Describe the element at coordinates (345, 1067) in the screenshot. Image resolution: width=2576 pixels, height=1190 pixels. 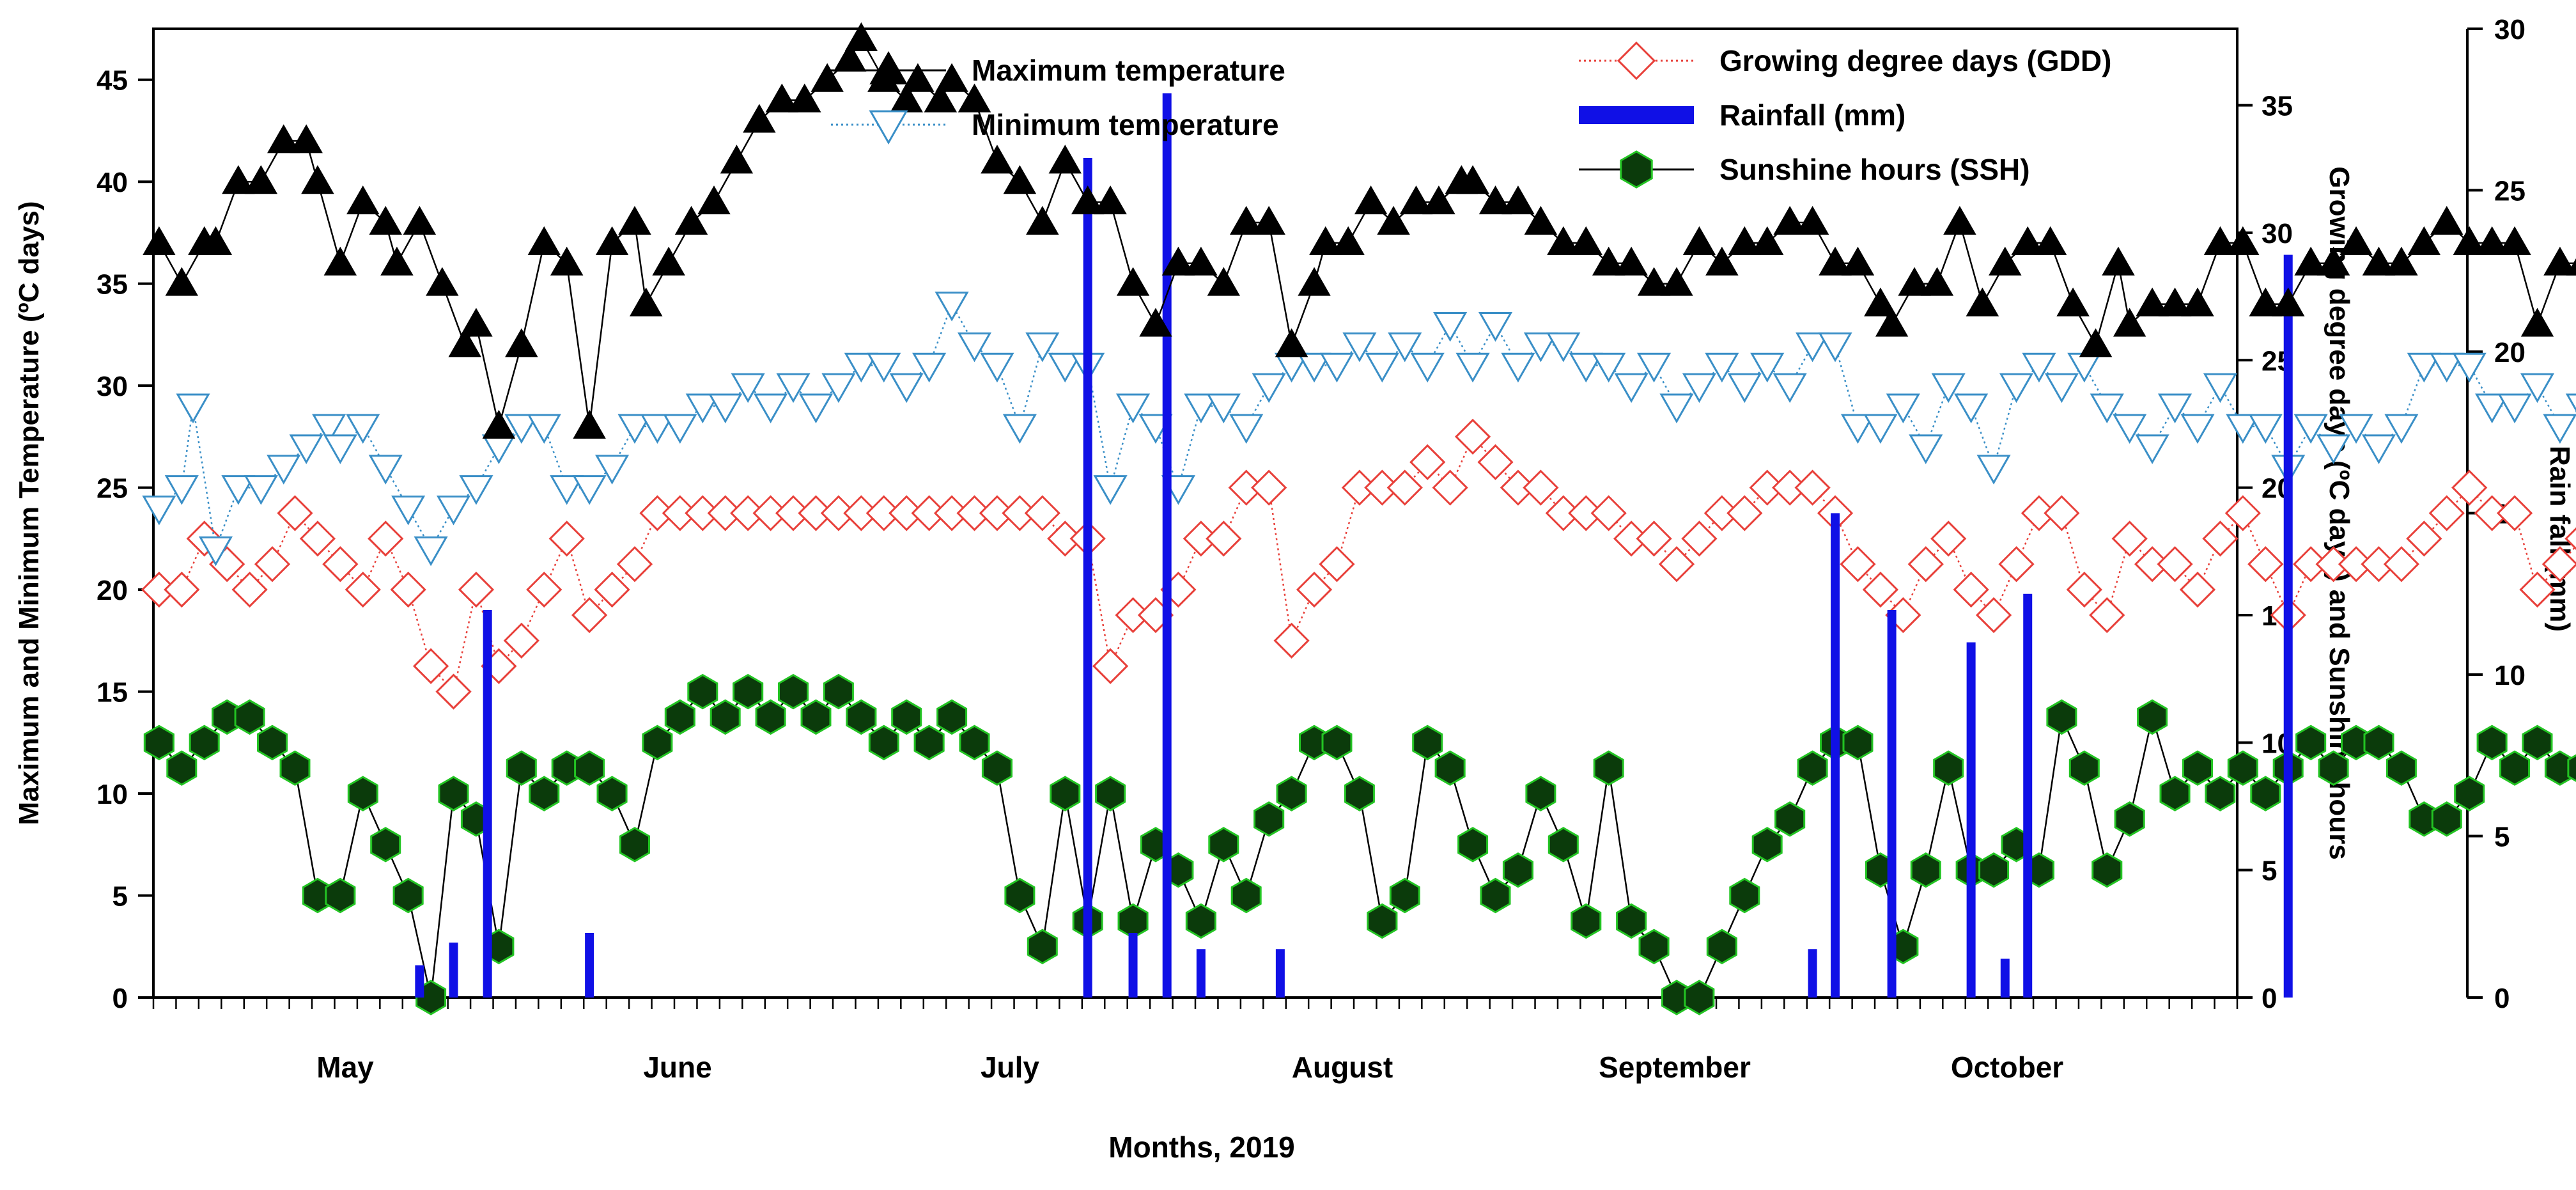
I see `month-label: May` at that location.